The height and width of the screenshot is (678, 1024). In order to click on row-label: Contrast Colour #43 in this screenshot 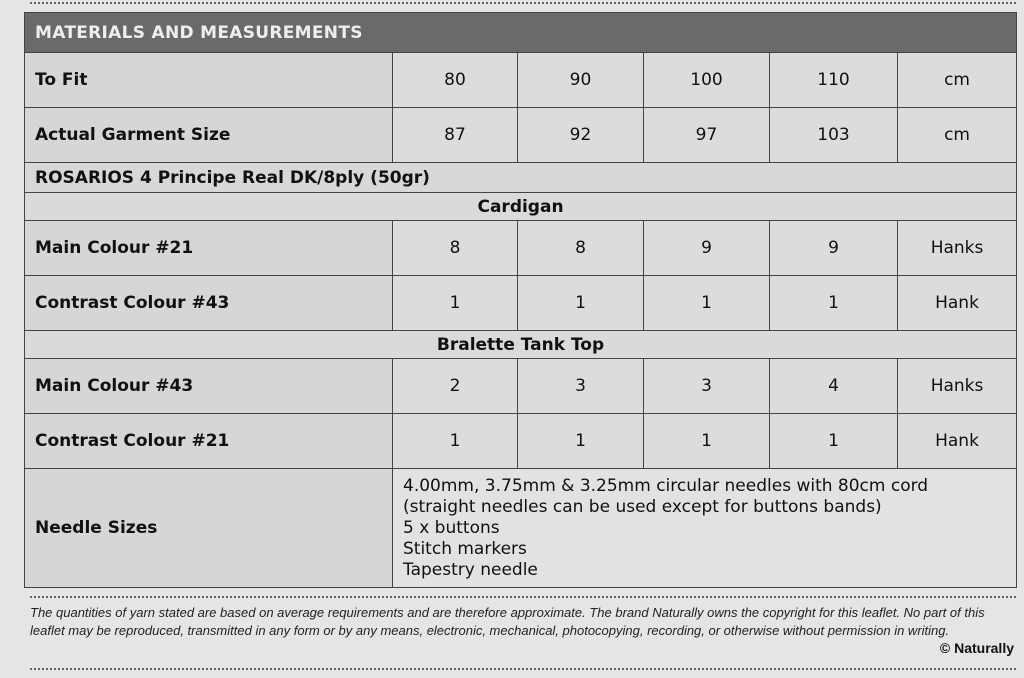, I will do `click(208, 303)`.